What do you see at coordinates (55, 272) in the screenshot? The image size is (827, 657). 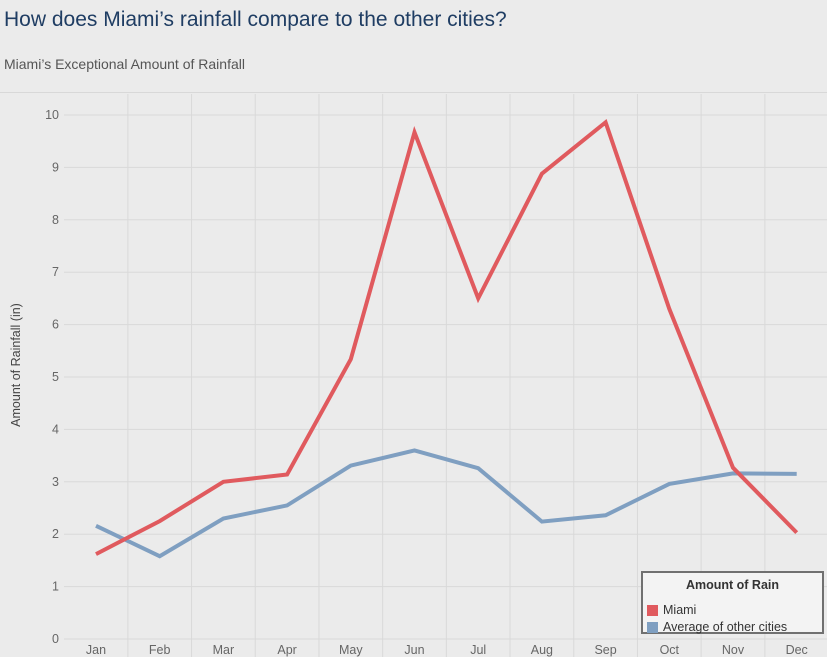 I see `y-tick-label: 7` at bounding box center [55, 272].